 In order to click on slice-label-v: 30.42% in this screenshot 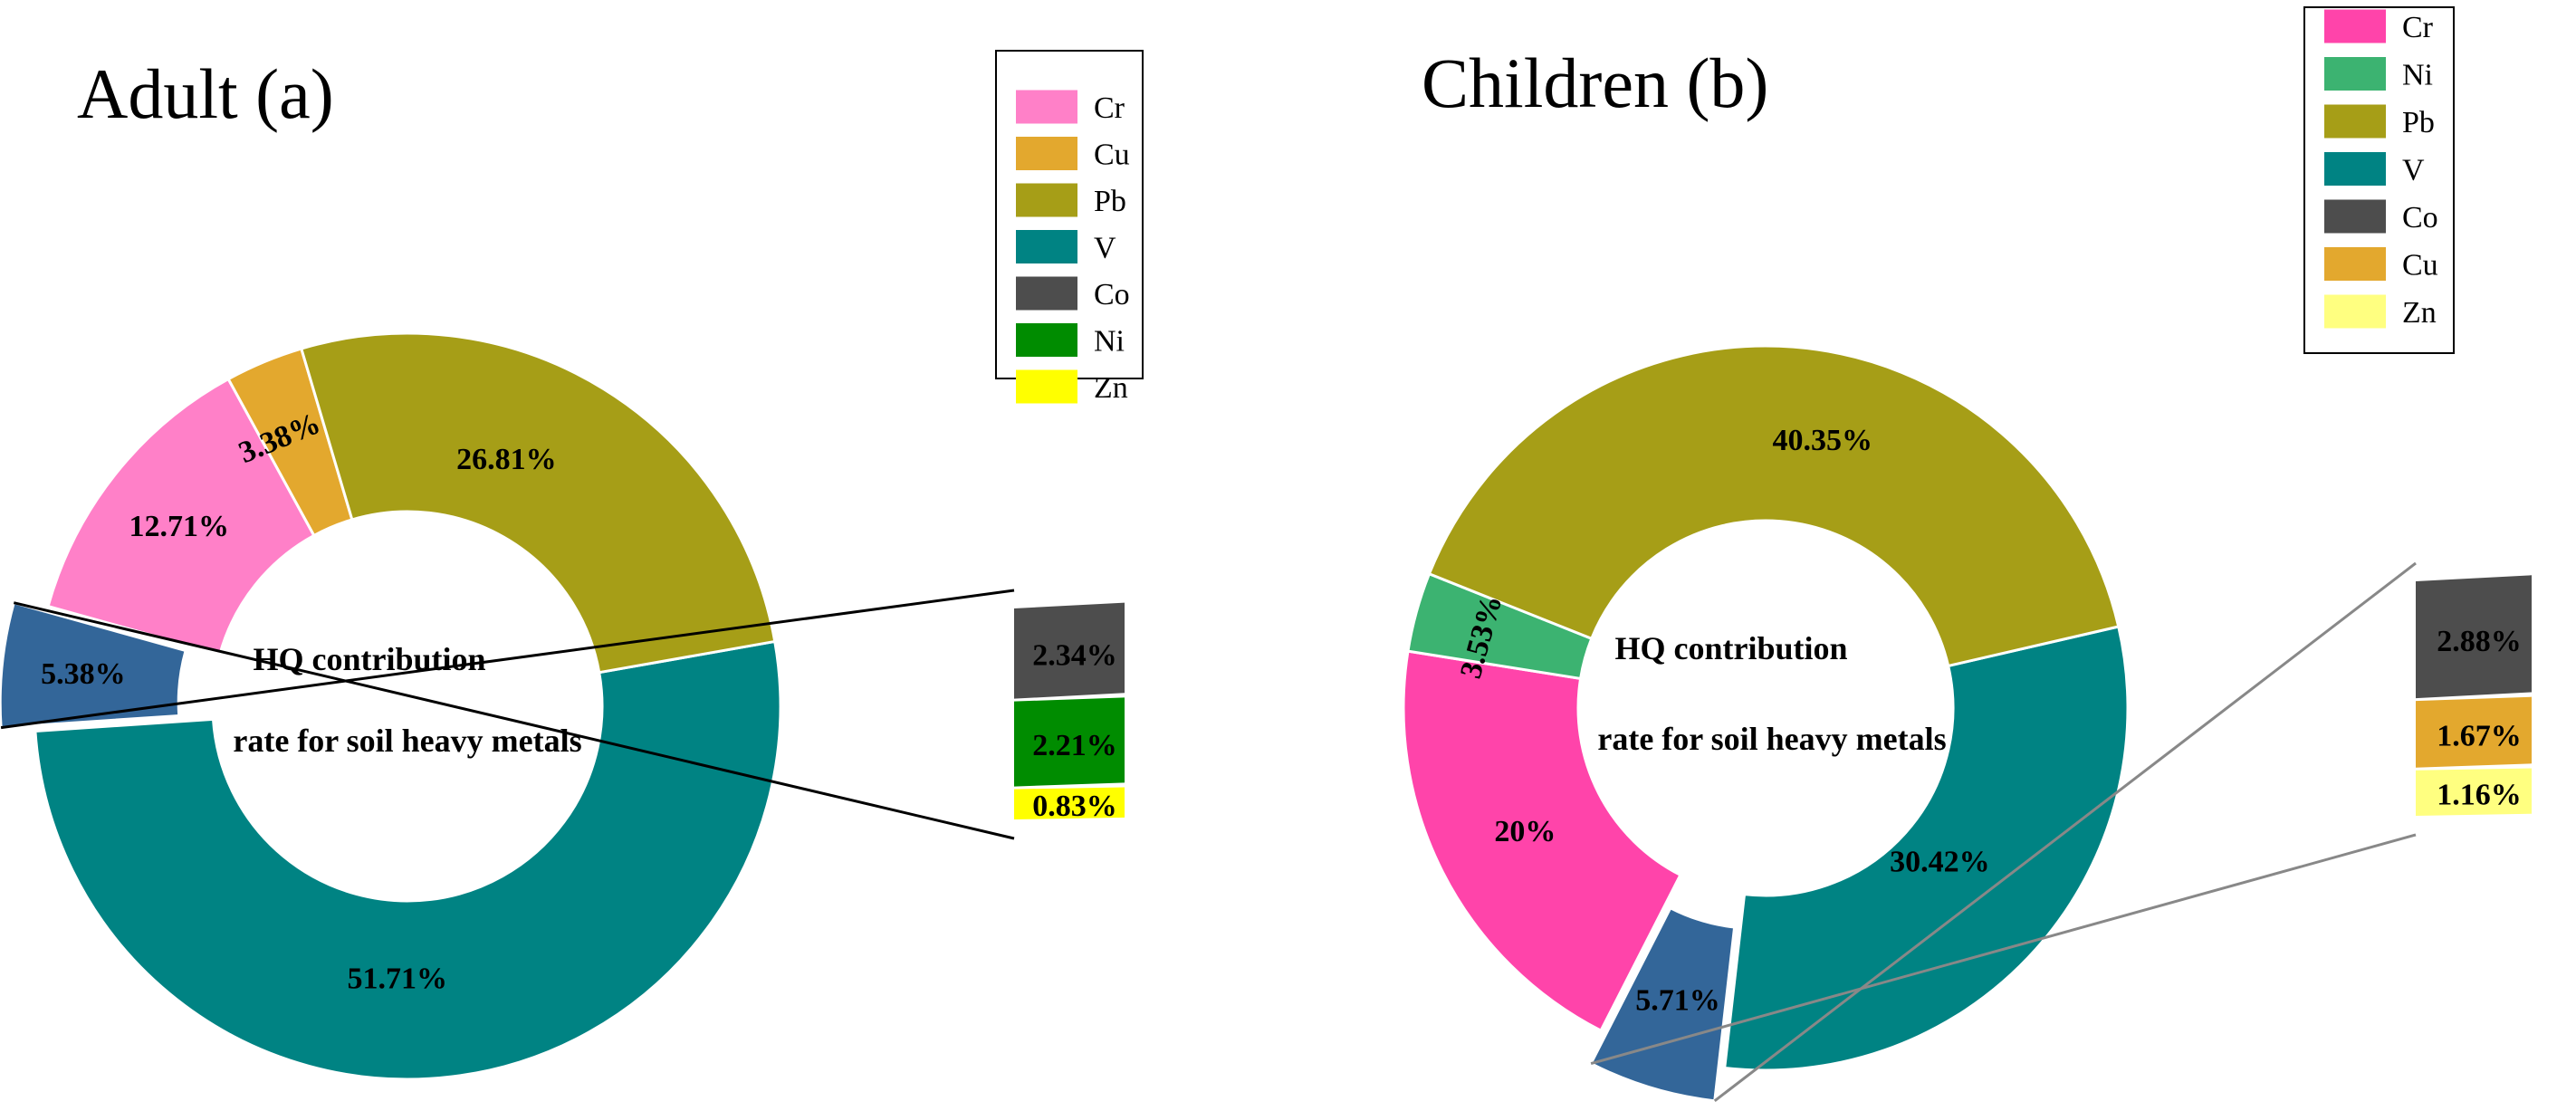, I will do `click(1940, 862)`.